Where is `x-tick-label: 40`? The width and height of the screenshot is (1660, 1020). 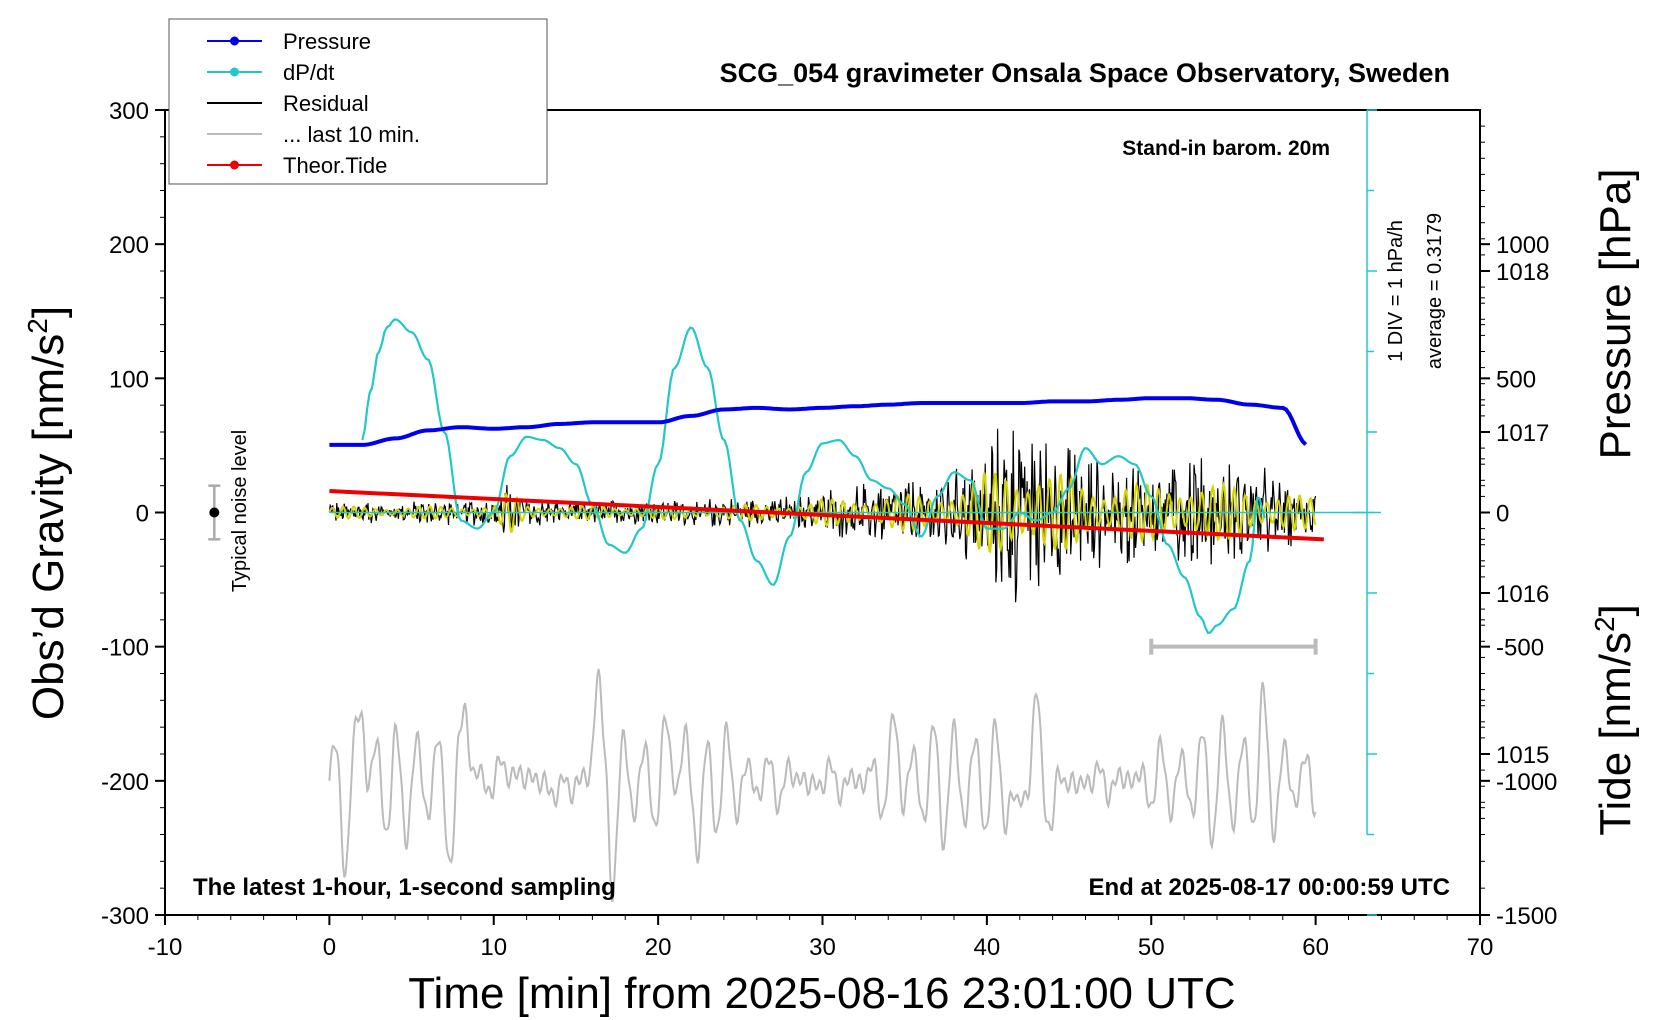 x-tick-label: 40 is located at coordinates (987, 947).